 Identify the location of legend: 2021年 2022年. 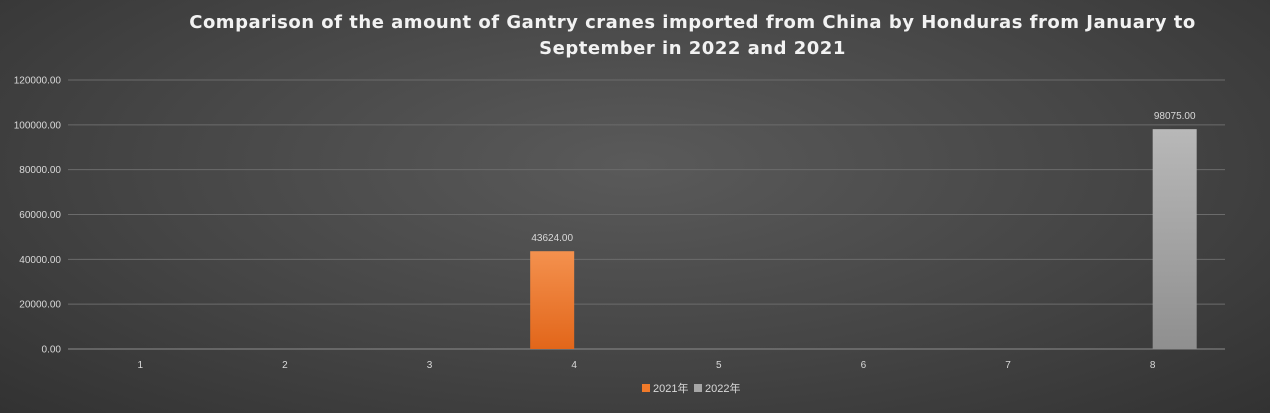
(691, 388).